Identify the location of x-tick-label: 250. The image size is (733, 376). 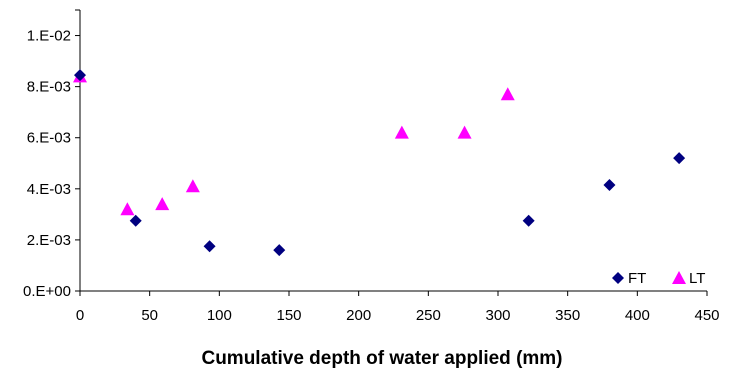
(428, 315).